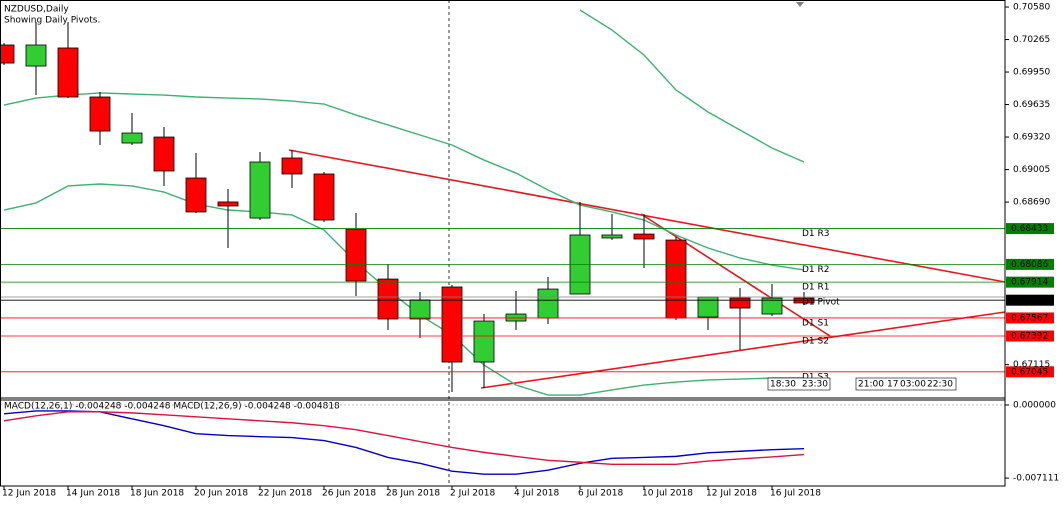 This screenshot has width=1064, height=505. I want to click on price-box-label: 0.67392, so click(1029, 337).